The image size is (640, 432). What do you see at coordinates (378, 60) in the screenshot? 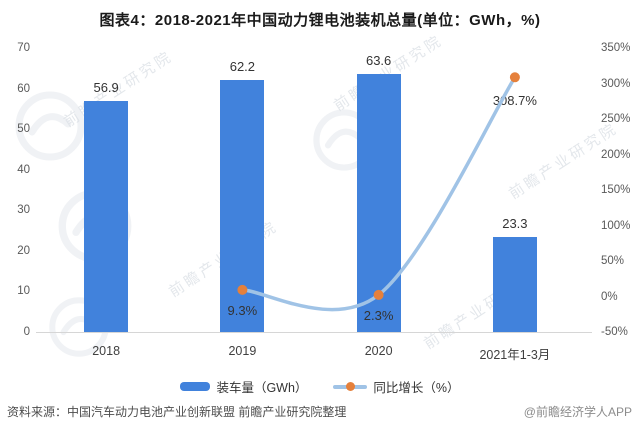
I see `bar-value-label: 63.6` at bounding box center [378, 60].